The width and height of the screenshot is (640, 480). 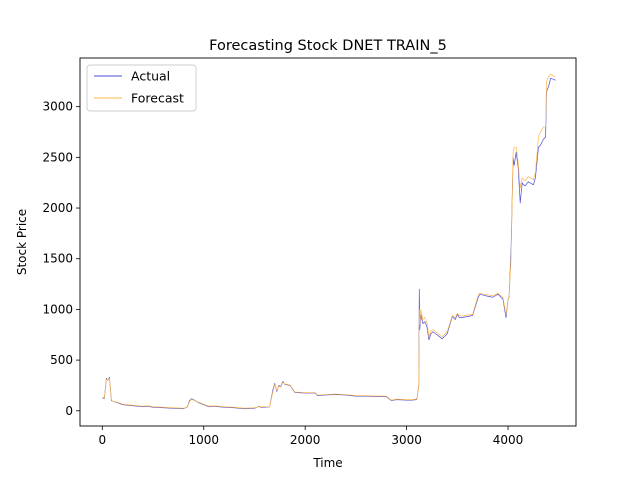 I want to click on y-axis-ticks: 0 500 1000 1500 2000 2500 3000, so click(x=61, y=259).